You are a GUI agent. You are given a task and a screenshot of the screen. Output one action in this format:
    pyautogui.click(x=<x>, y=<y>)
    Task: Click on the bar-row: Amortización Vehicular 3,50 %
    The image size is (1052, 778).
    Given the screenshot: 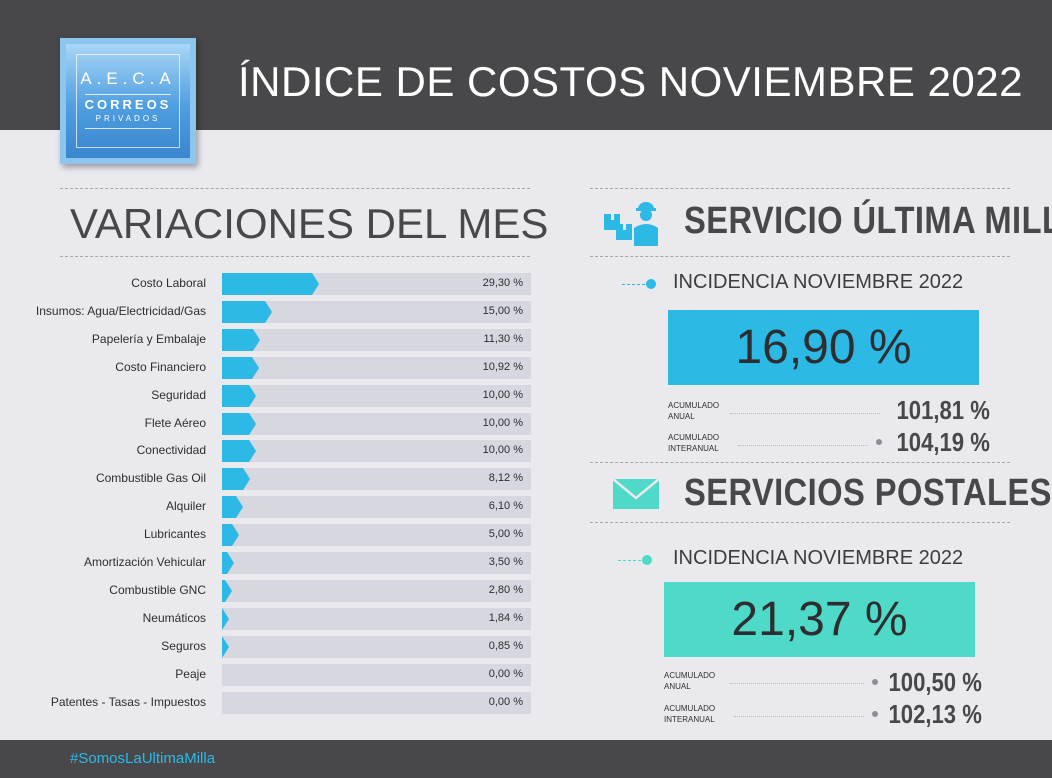 What is the action you would take?
    pyautogui.click(x=265, y=563)
    